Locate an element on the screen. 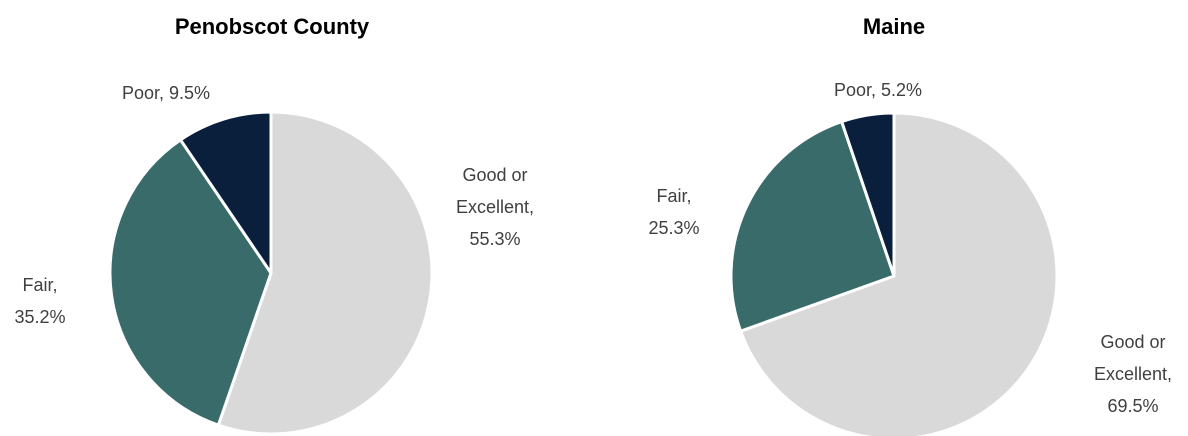 This screenshot has height=436, width=1188. chart-title: Penobscot County is located at coordinates (272, 26).